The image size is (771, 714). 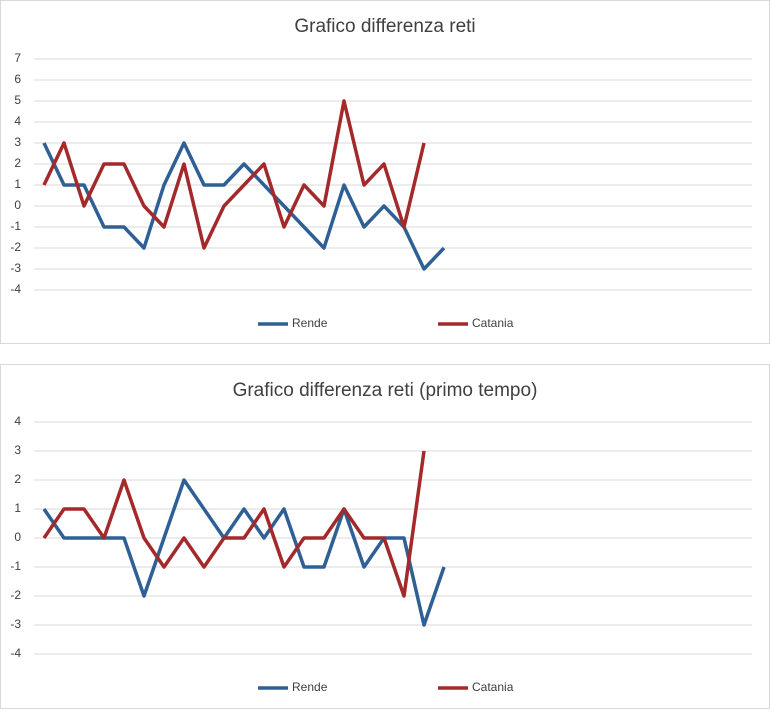 What do you see at coordinates (384, 26) in the screenshot?
I see `chart-title: Grafico differenza reti` at bounding box center [384, 26].